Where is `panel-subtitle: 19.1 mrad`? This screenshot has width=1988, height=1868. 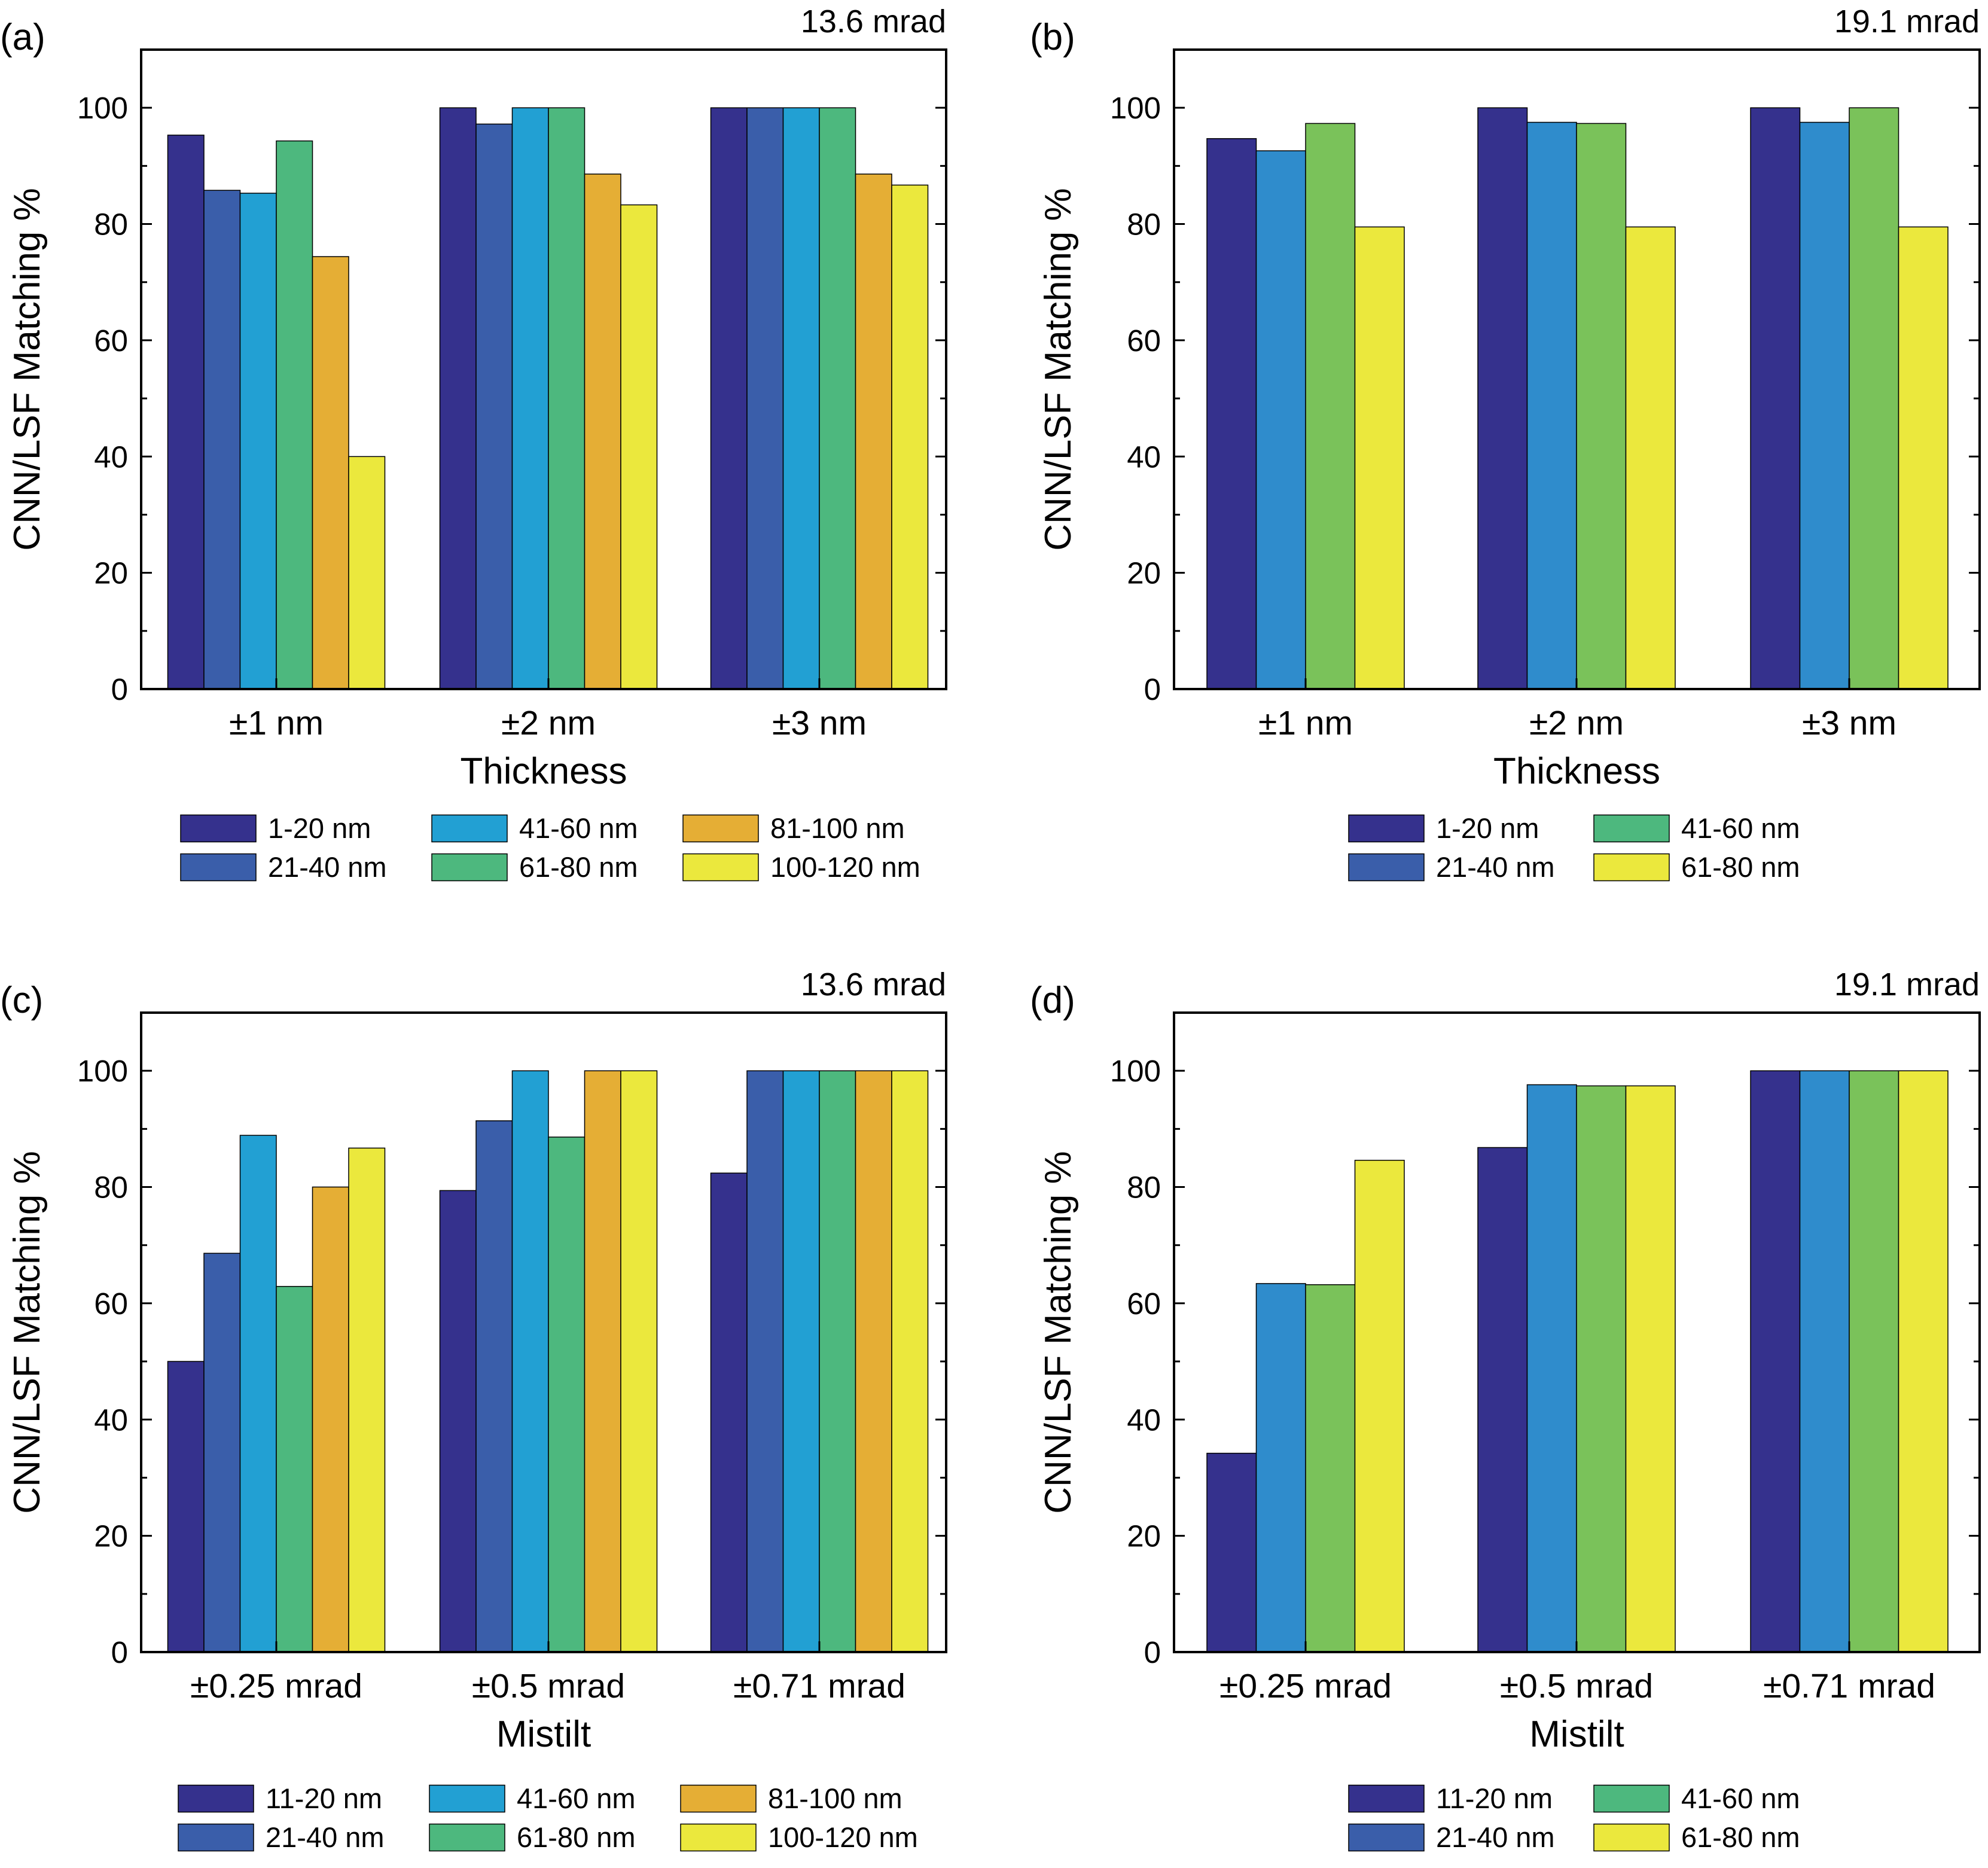 panel-subtitle: 19.1 mrad is located at coordinates (1907, 21).